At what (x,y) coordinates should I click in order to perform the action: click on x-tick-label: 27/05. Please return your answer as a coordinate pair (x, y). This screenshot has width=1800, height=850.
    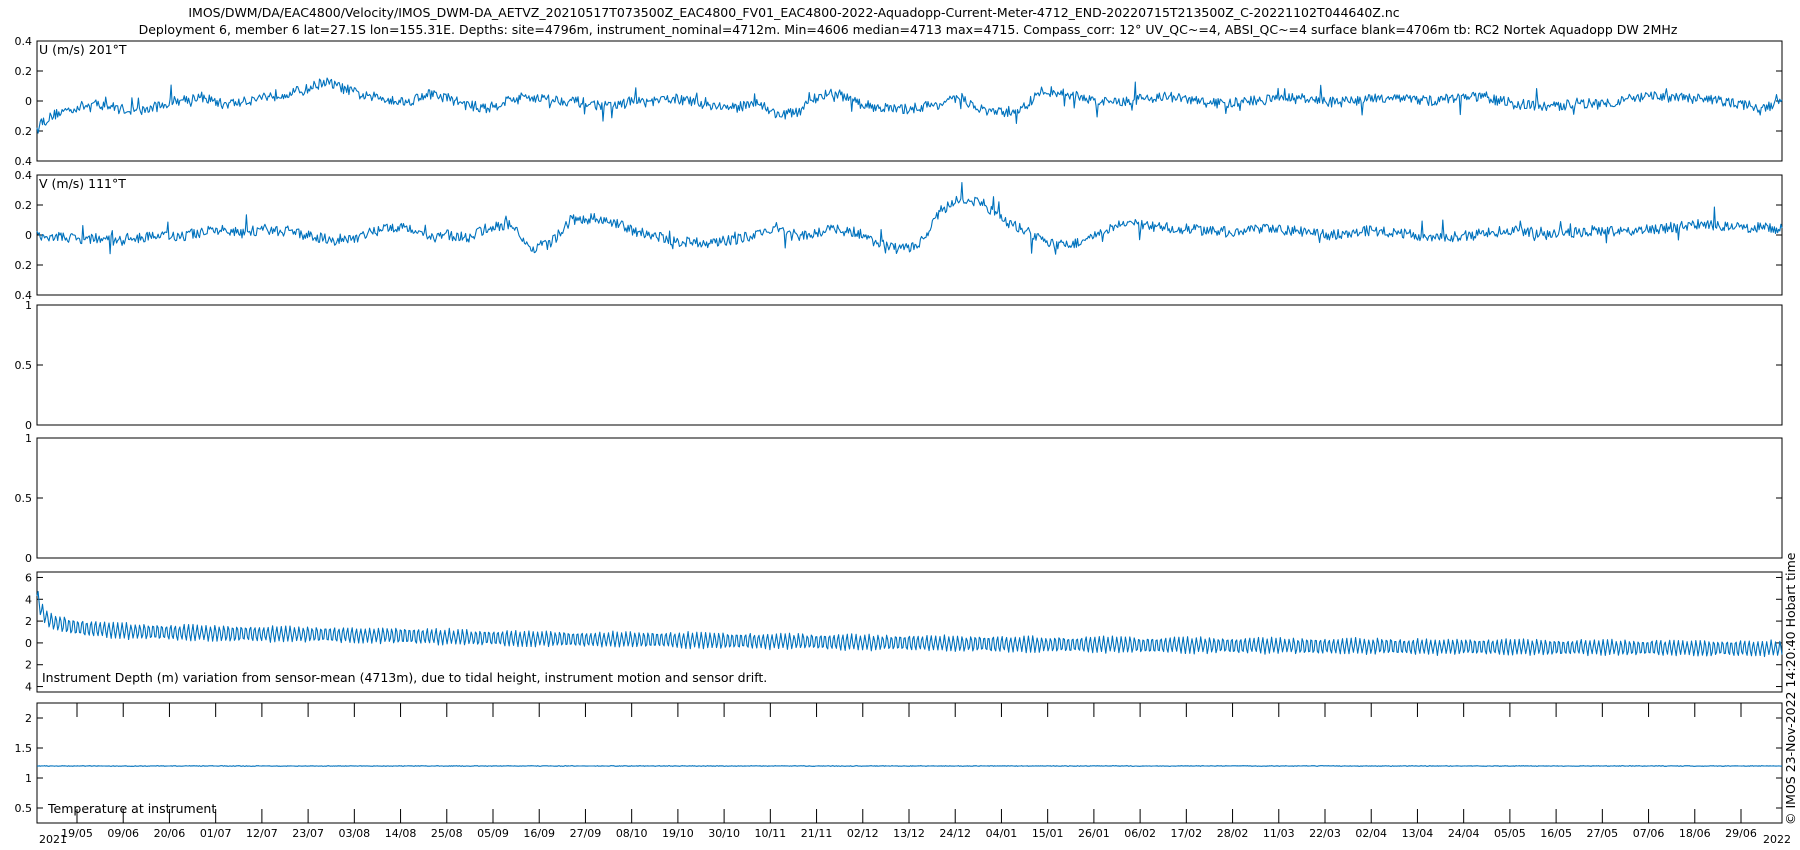
    Looking at the image, I should click on (1602, 833).